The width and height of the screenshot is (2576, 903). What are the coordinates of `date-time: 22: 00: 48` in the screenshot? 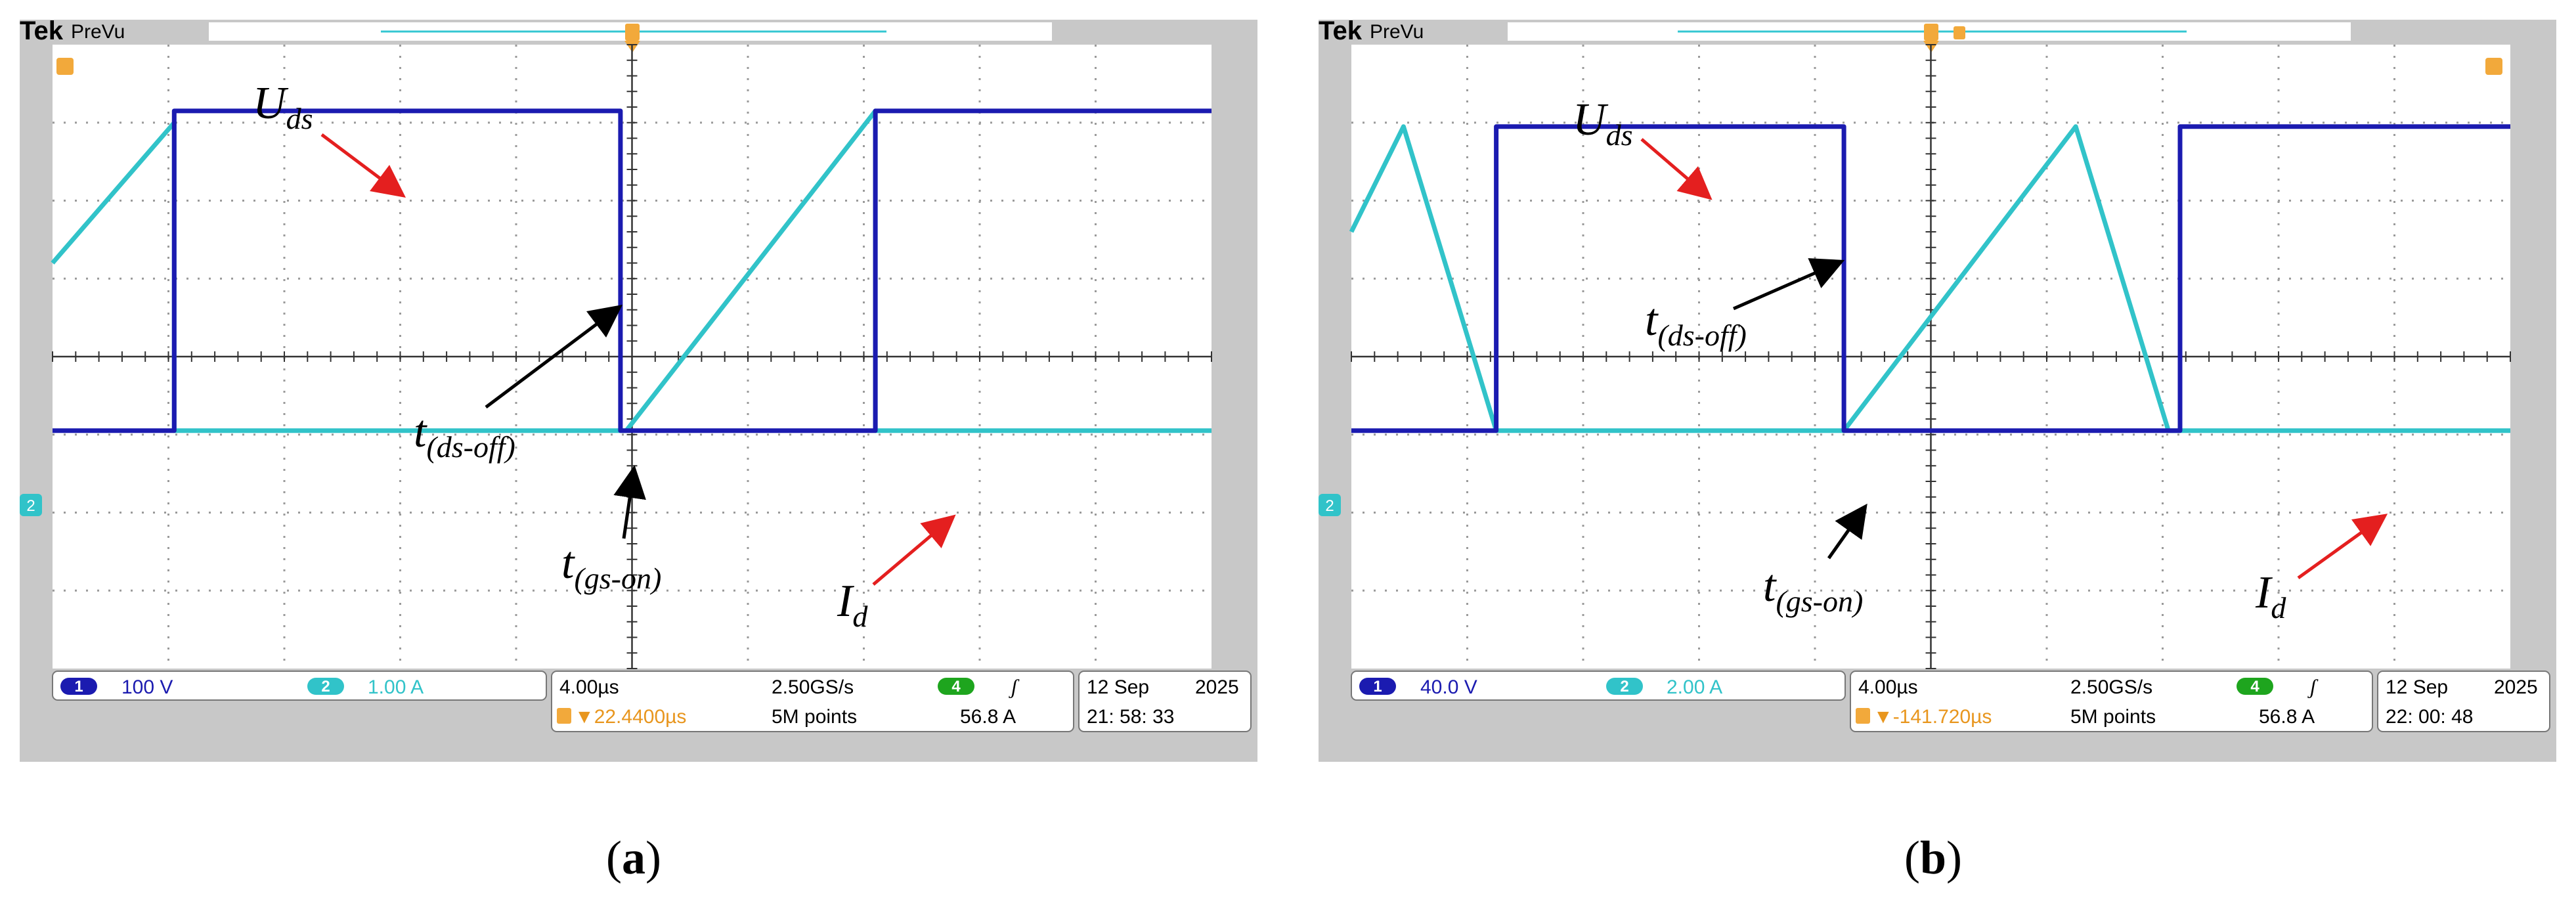 It's located at (2429, 717).